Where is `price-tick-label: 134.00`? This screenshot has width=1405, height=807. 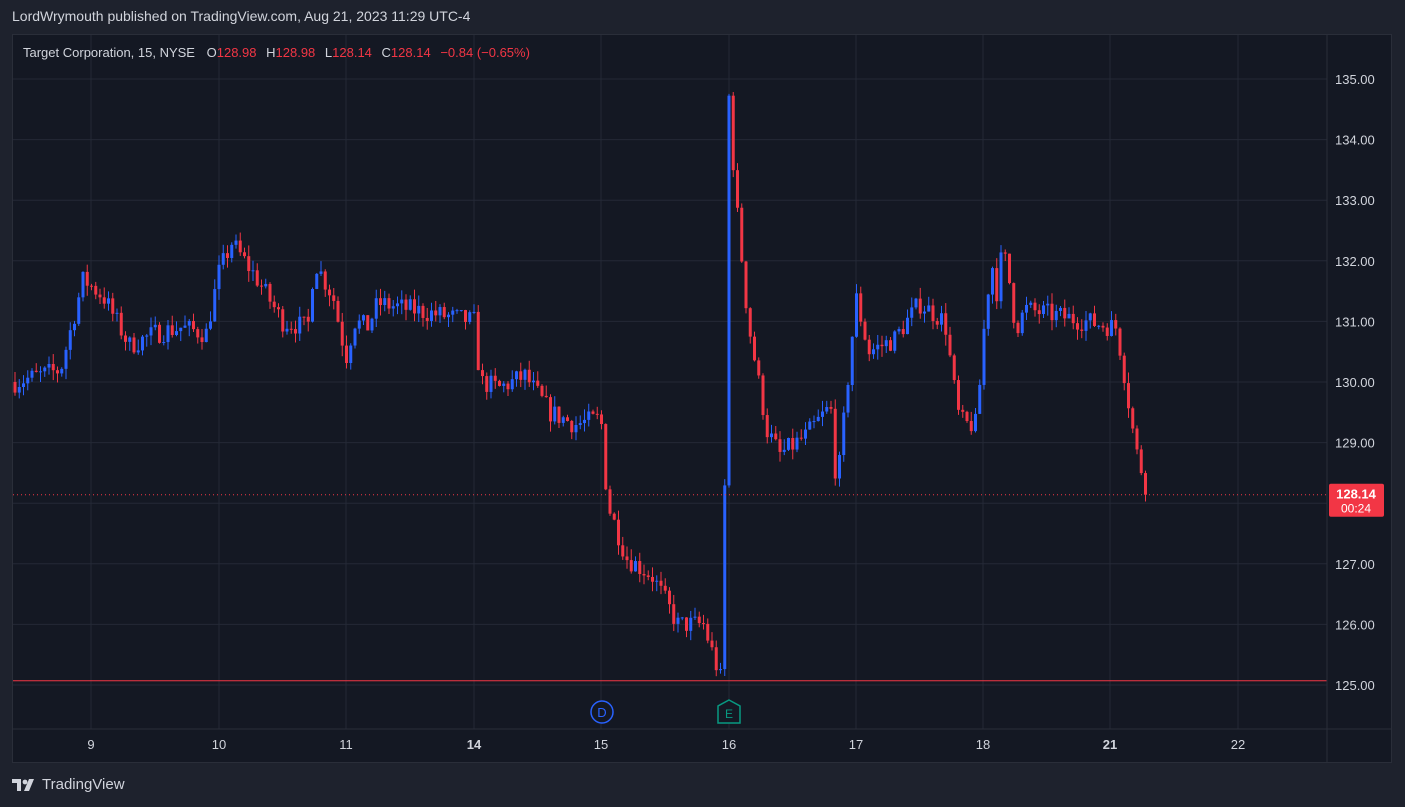
price-tick-label: 134.00 is located at coordinates (1355, 140).